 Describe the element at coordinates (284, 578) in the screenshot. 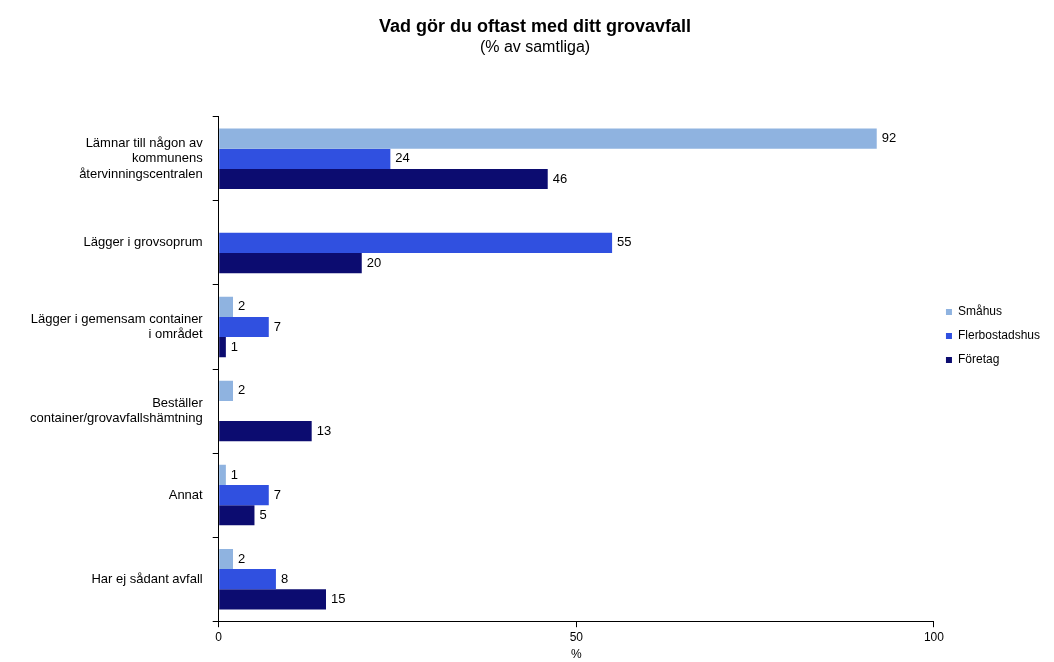

I see `data-label: 8` at that location.